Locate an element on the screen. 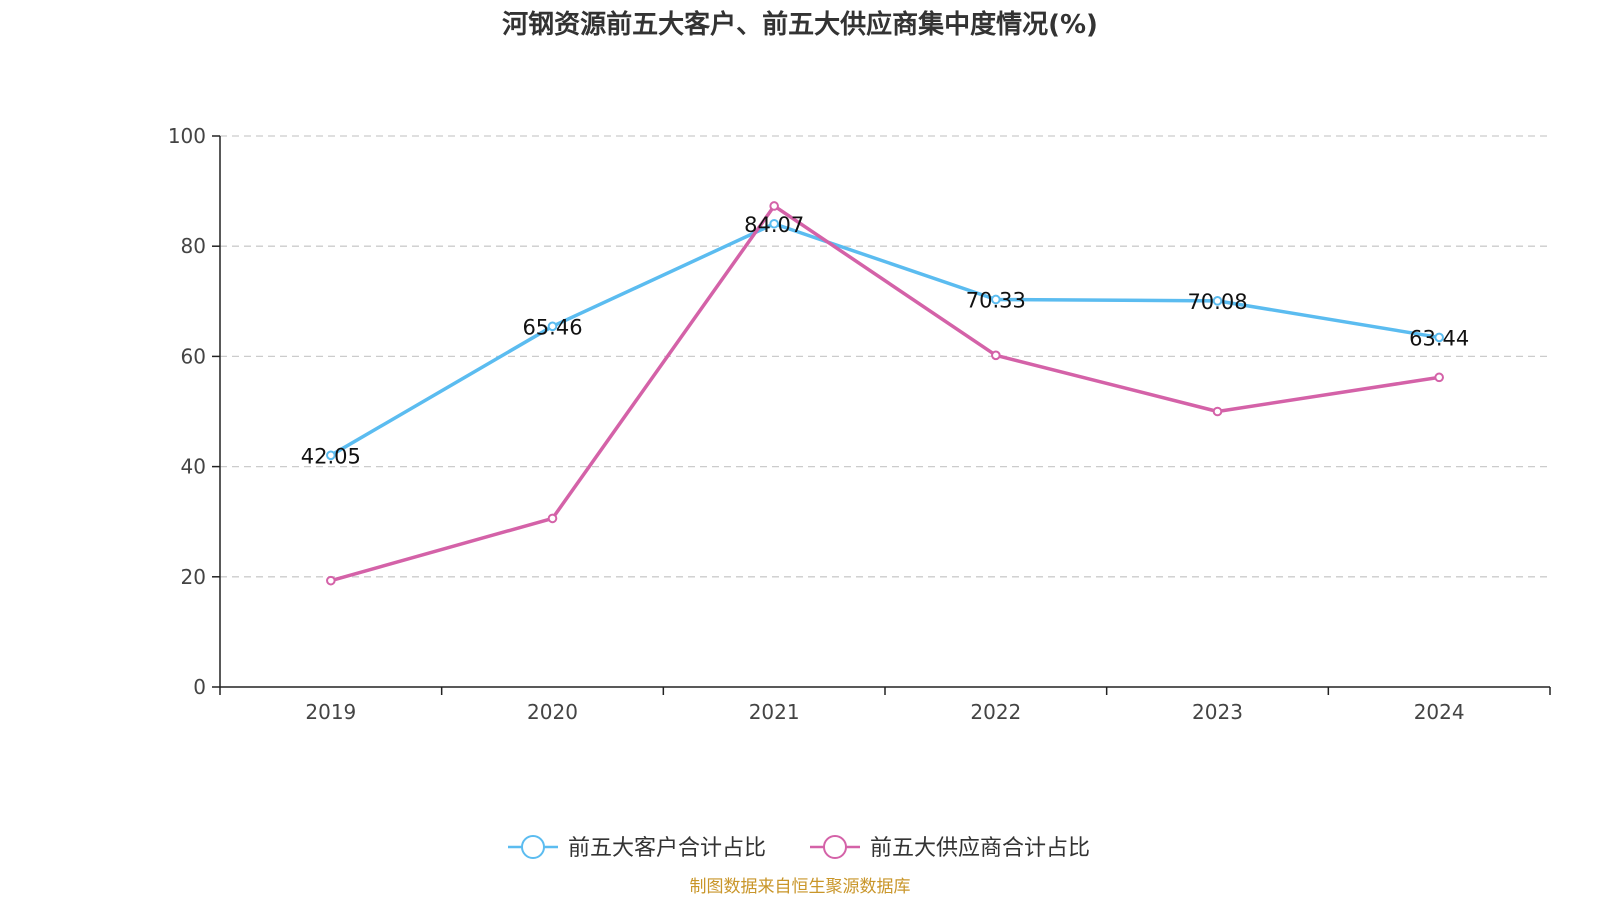 Image resolution: width=1600 pixels, height=900 pixels. x-tick-label: 2020 is located at coordinates (552, 712).